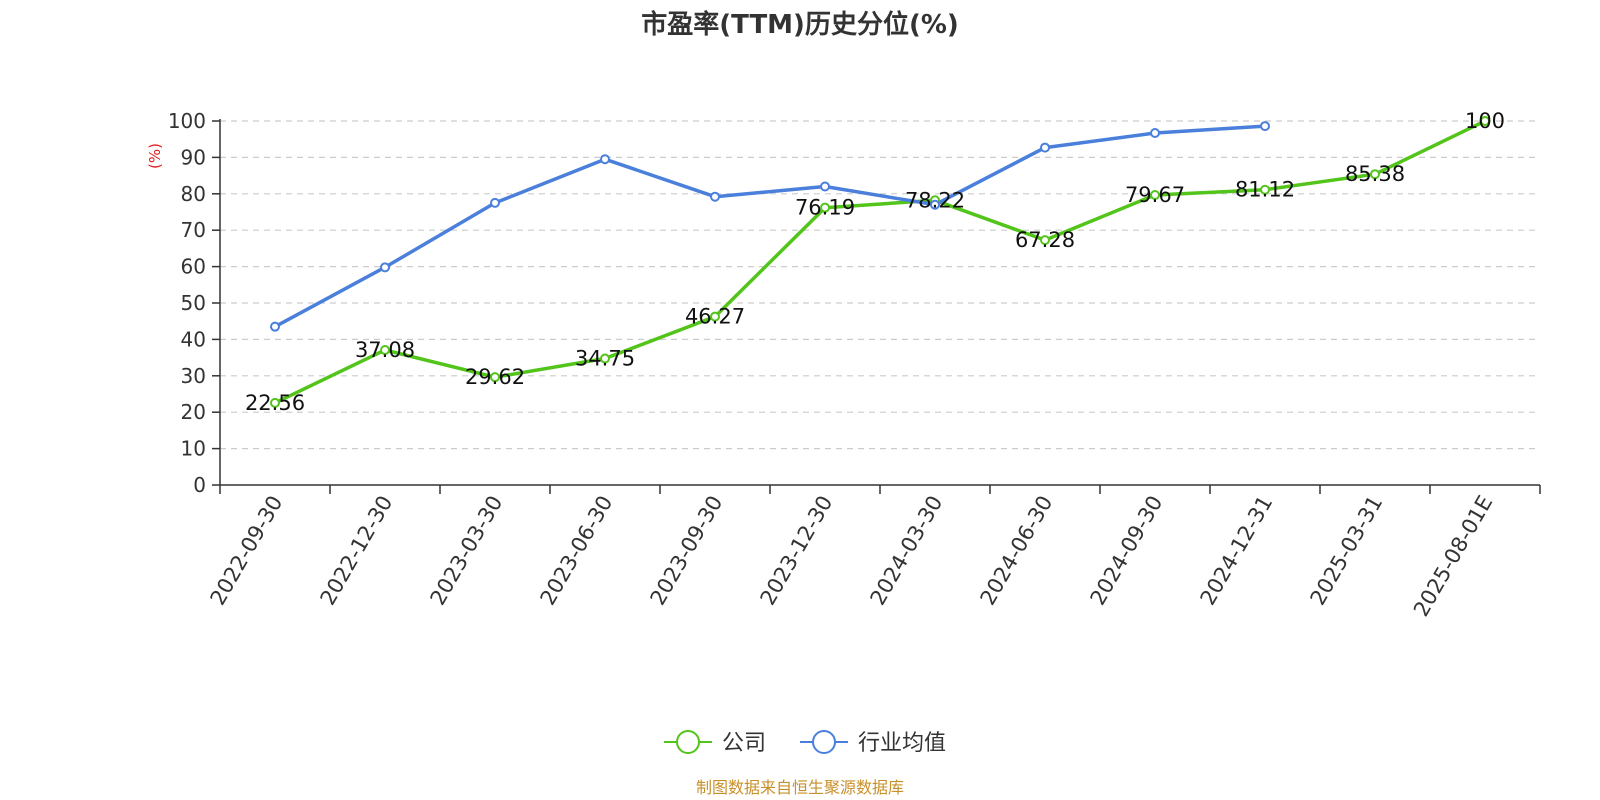 The height and width of the screenshot is (800, 1600). I want to click on data-label: 67.28, so click(1045, 240).